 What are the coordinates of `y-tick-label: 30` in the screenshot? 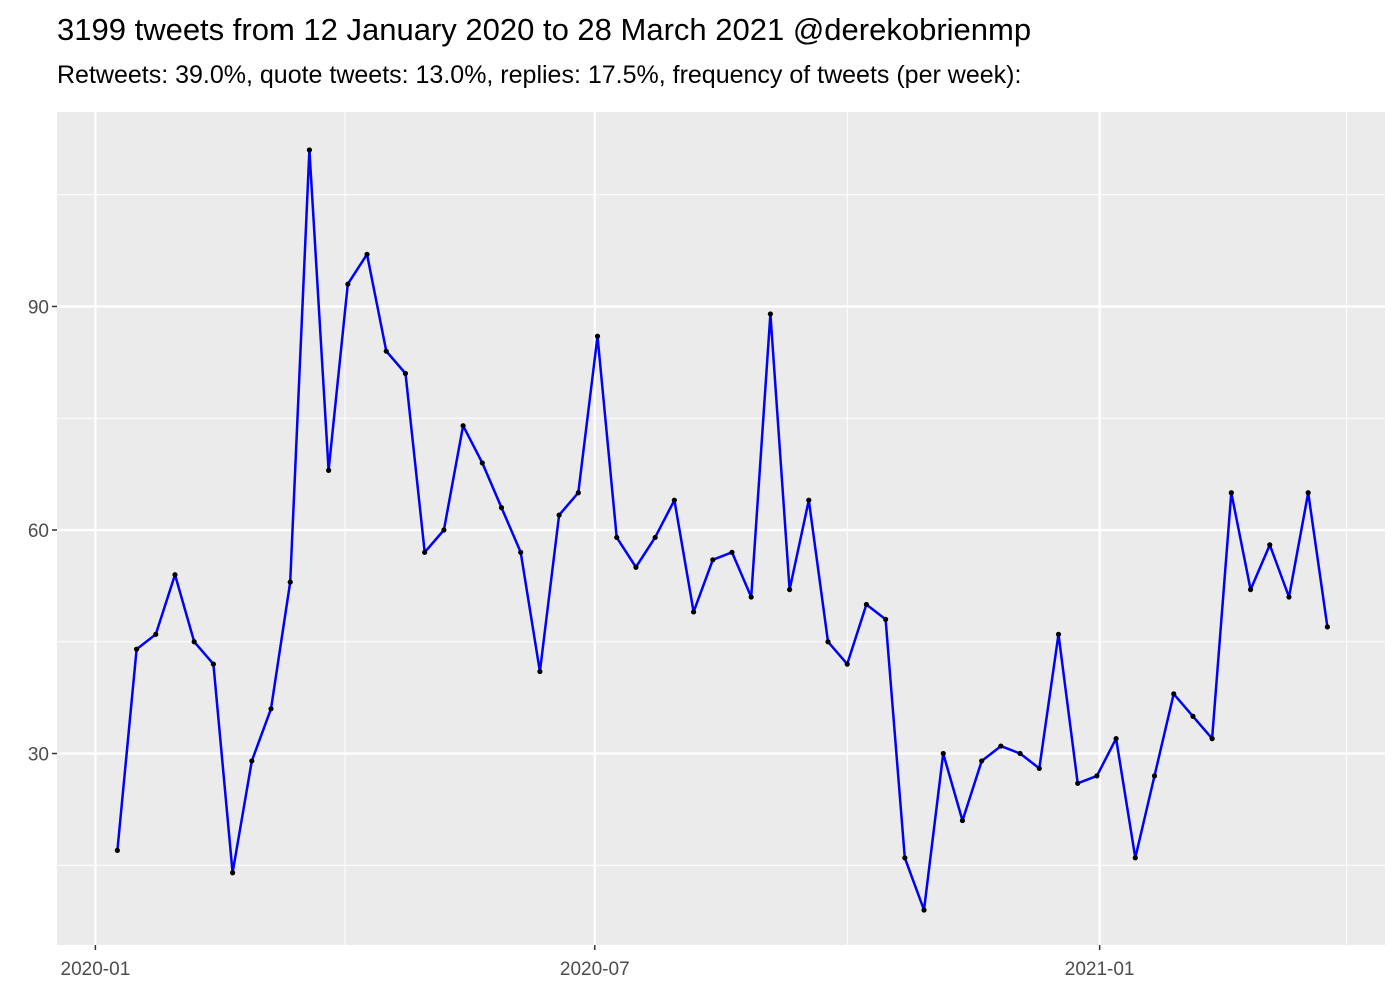 It's located at (38, 755).